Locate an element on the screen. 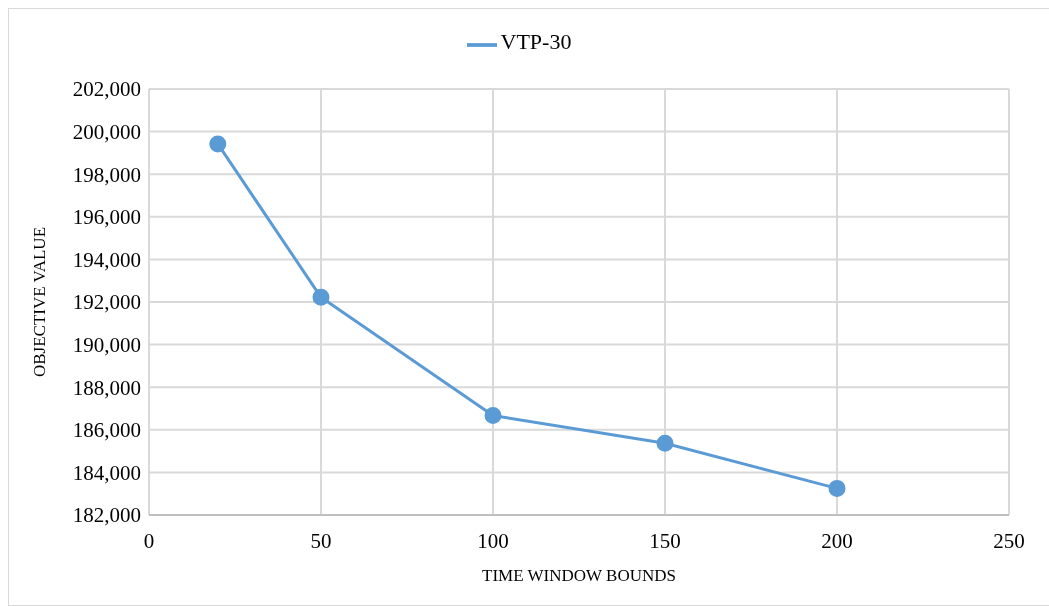  x-tick-label: 200 is located at coordinates (837, 540).